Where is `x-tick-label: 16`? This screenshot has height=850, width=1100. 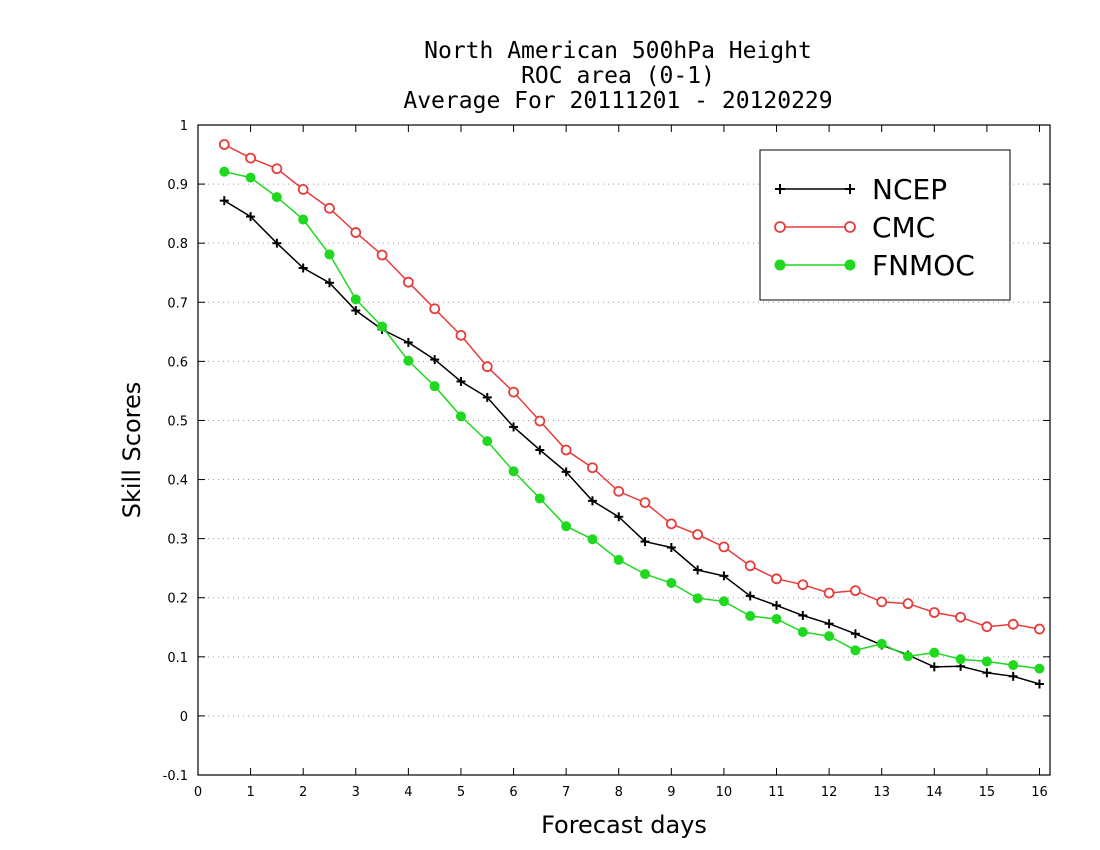 x-tick-label: 16 is located at coordinates (1039, 792).